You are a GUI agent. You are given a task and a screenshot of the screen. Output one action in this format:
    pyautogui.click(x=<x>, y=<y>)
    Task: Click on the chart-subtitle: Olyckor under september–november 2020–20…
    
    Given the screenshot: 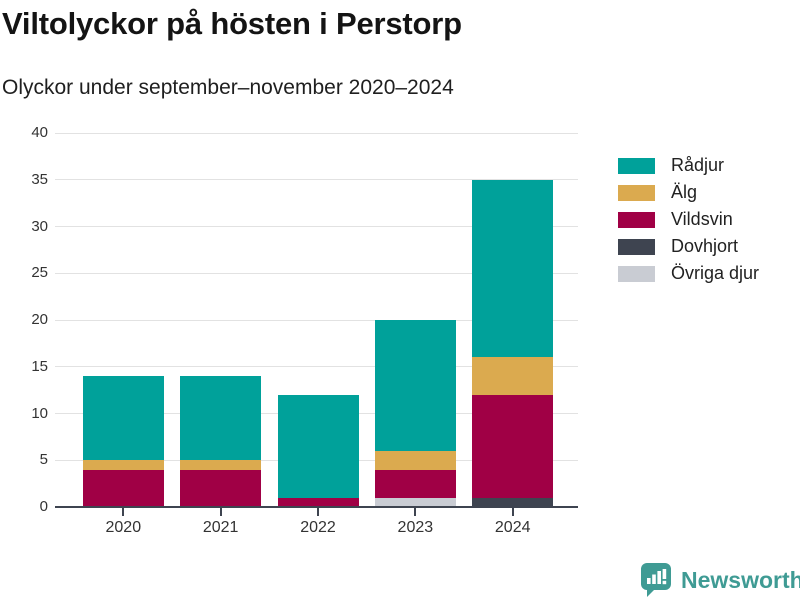 What is the action you would take?
    pyautogui.click(x=228, y=87)
    